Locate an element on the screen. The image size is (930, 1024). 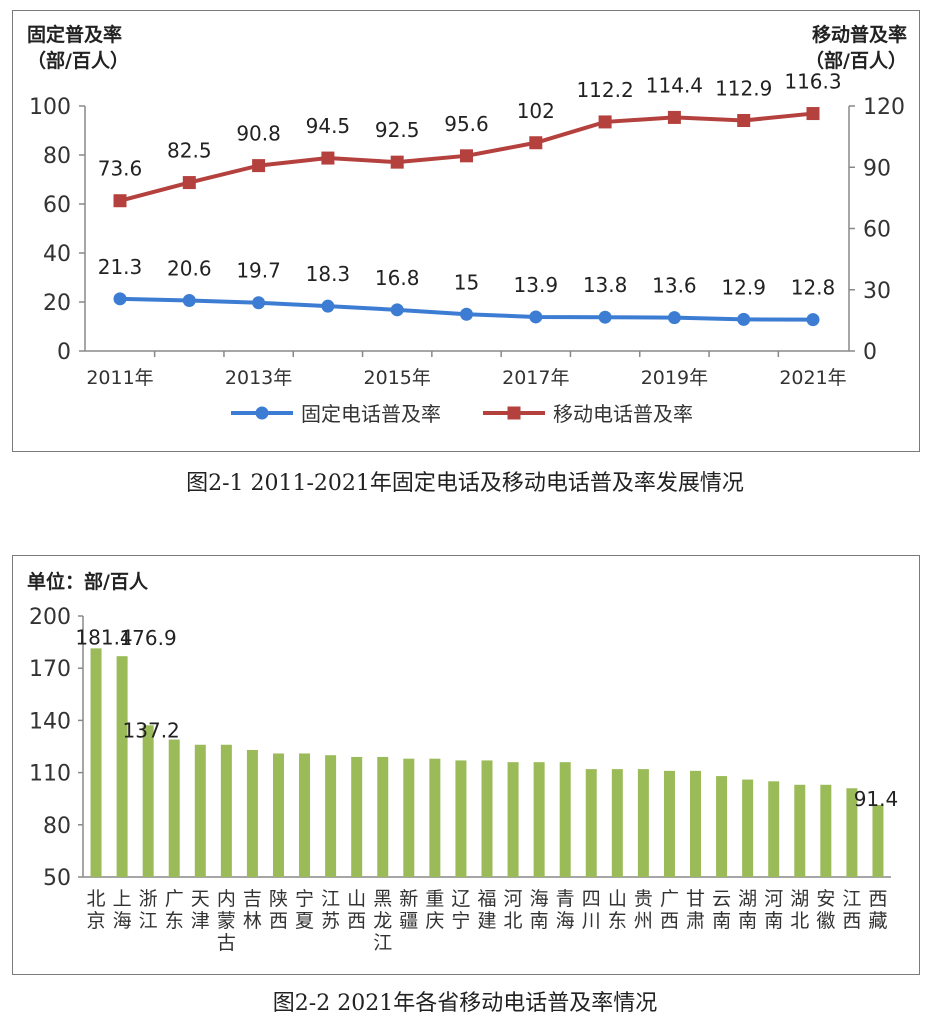
category-label: 山西 is located at coordinates (356, 910).